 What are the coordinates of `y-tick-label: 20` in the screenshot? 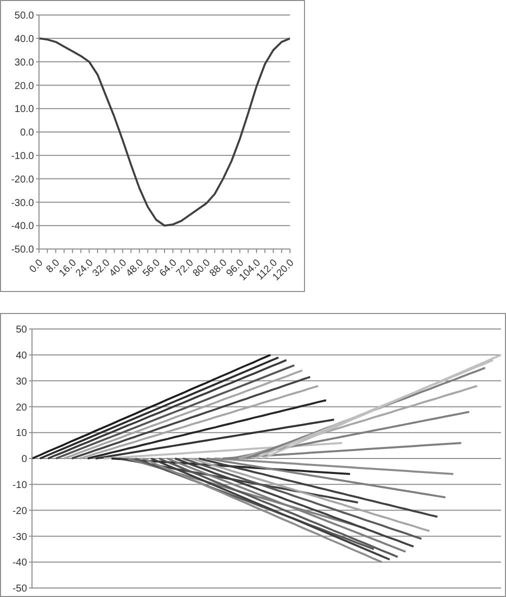 It's located at (22, 408).